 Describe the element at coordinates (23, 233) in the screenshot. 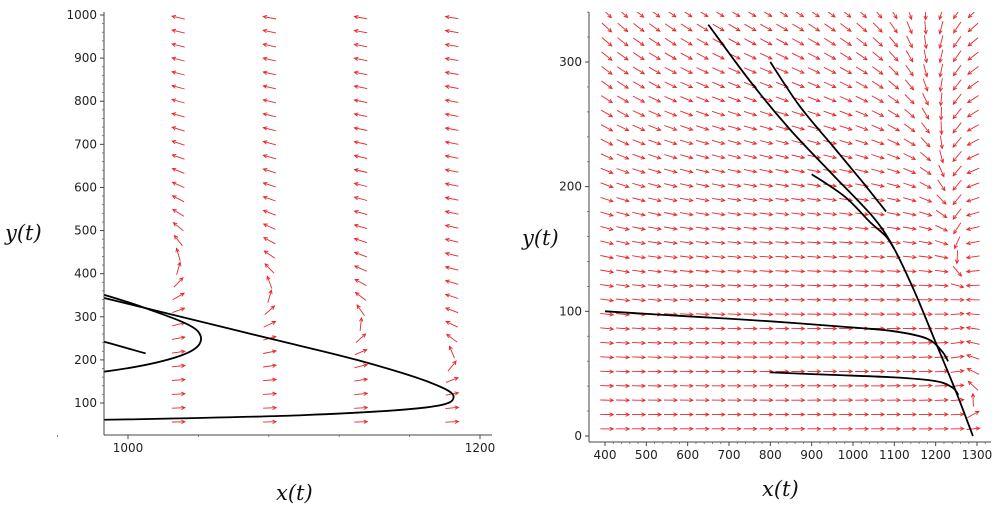

I see `left-y-axis-title: y(t)` at that location.